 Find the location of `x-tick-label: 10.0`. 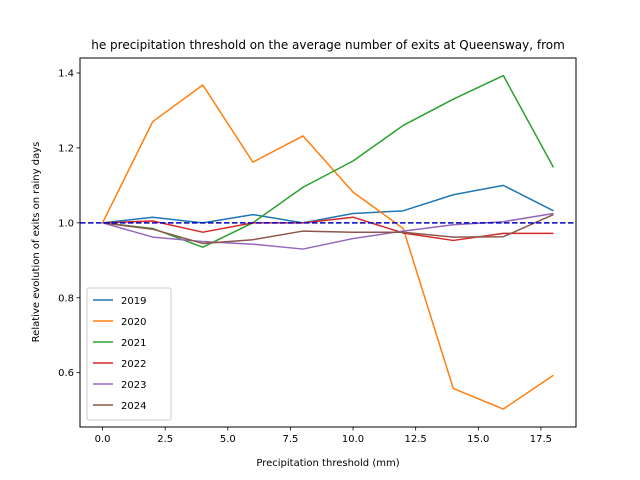

x-tick-label: 10.0 is located at coordinates (353, 439).